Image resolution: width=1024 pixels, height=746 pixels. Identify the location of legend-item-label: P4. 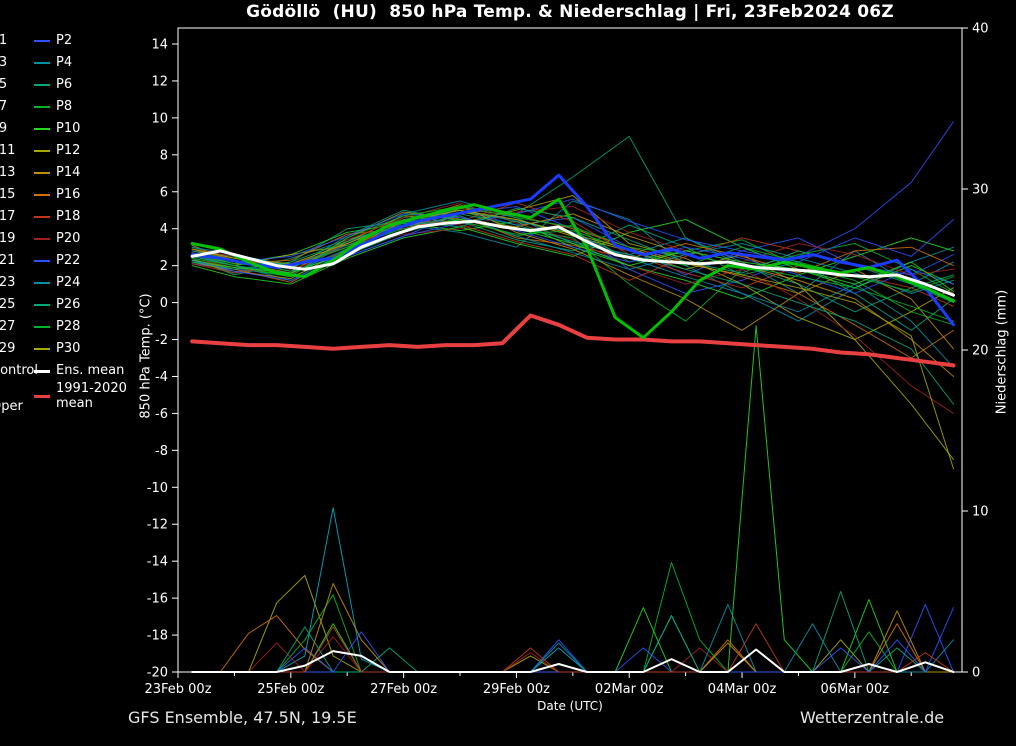
(64, 62).